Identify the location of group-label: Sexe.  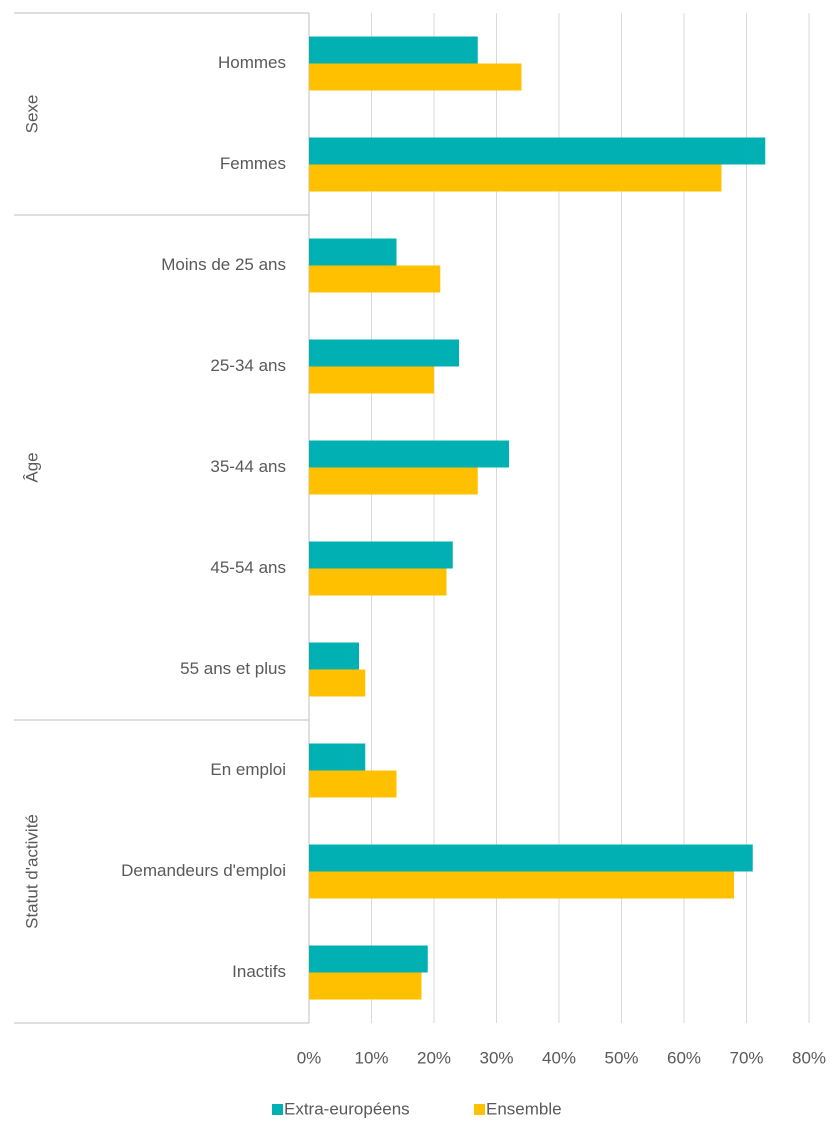
(31, 114).